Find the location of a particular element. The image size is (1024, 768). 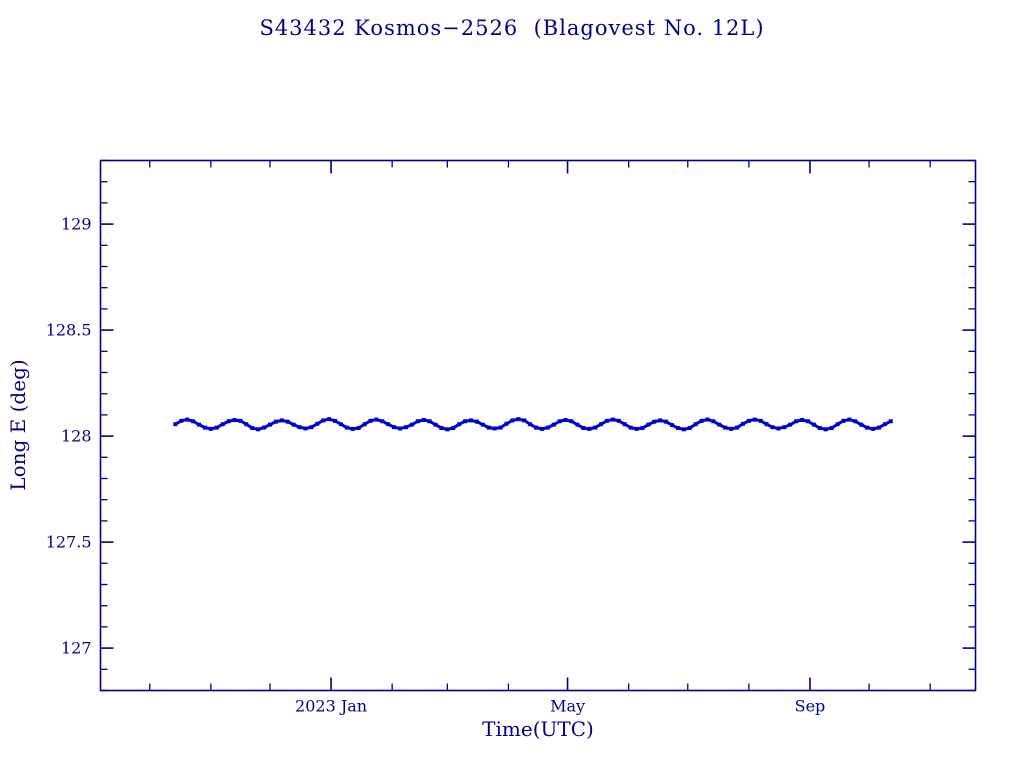

chart-title: S43432 Kosmos−2526 (Blagovest No. 12L) is located at coordinates (512, 28).